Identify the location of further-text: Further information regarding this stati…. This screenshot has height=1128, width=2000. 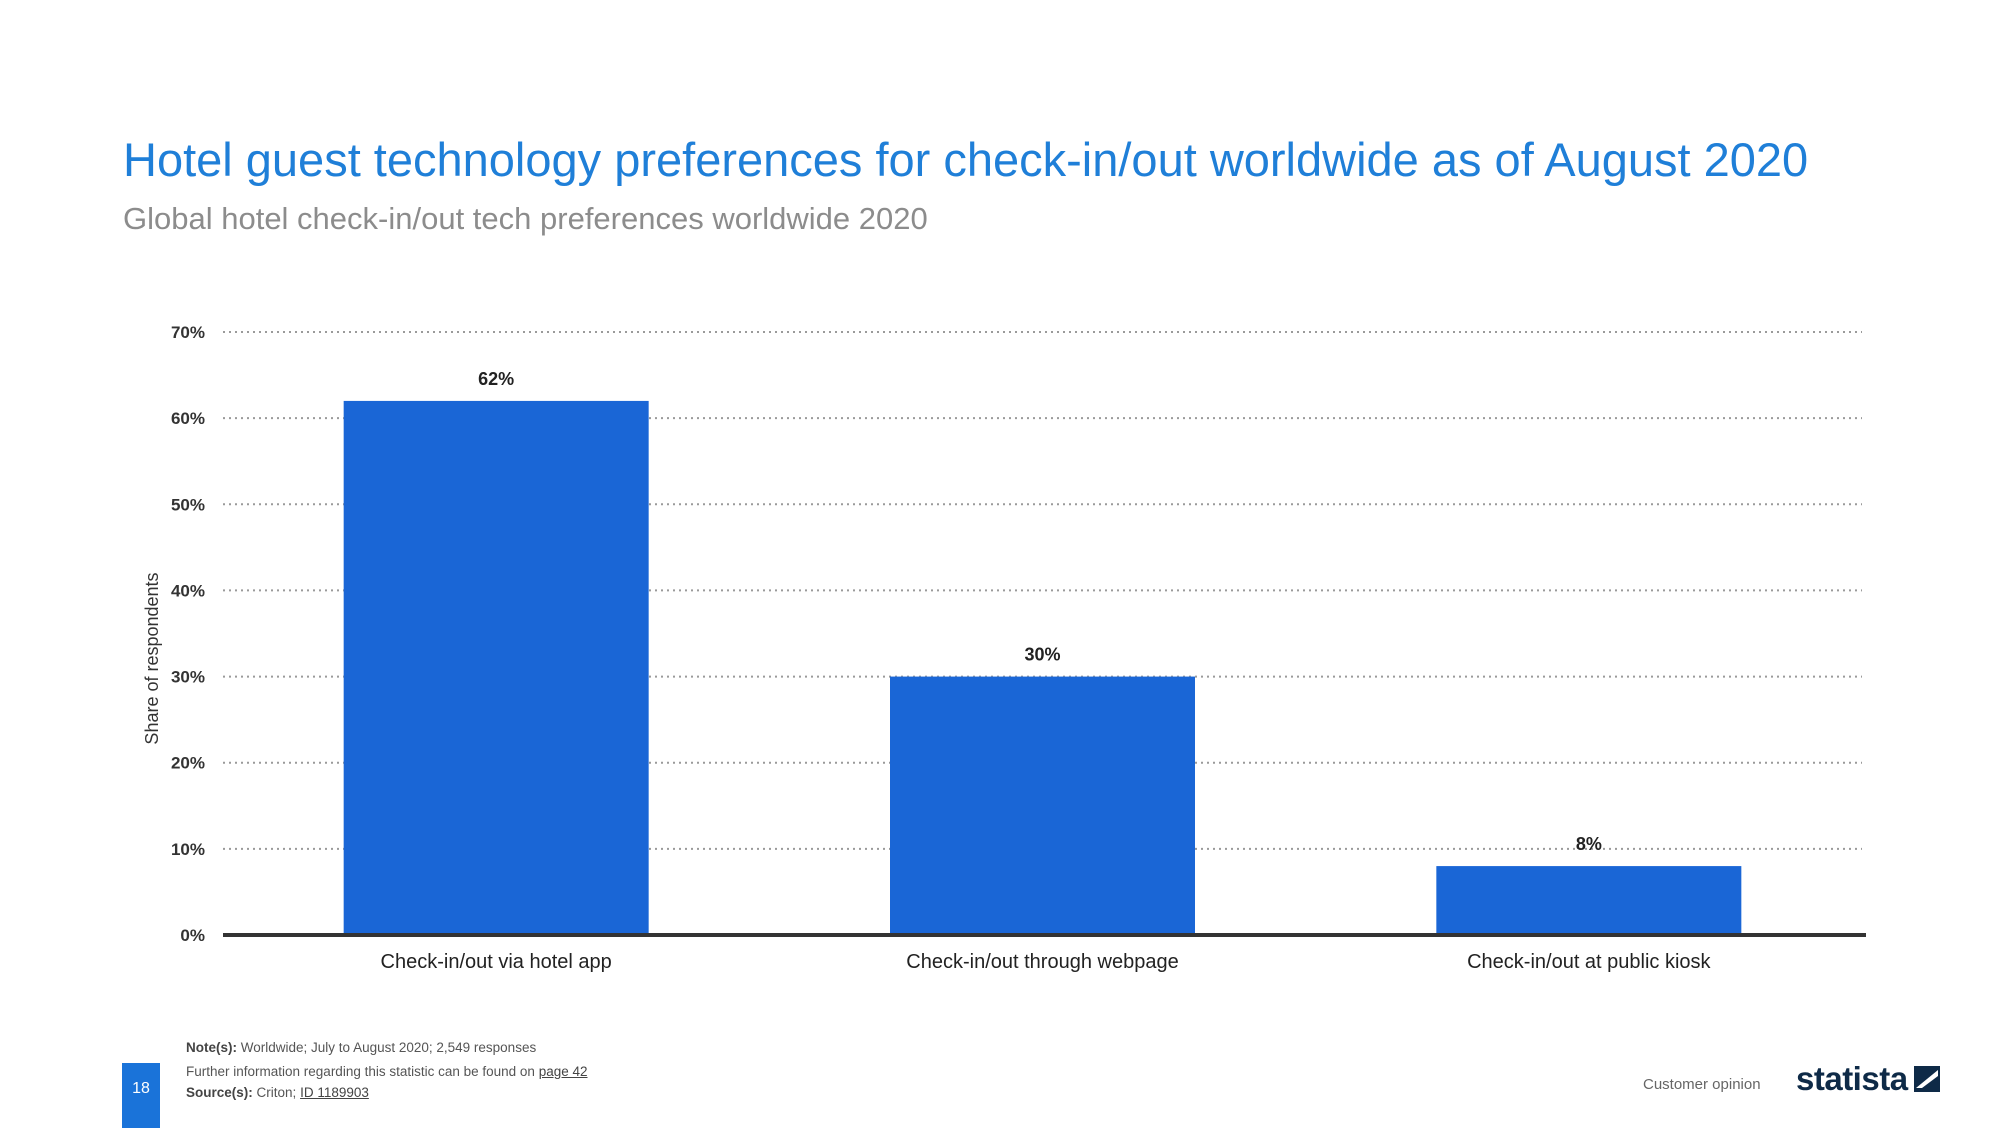
(360, 1071).